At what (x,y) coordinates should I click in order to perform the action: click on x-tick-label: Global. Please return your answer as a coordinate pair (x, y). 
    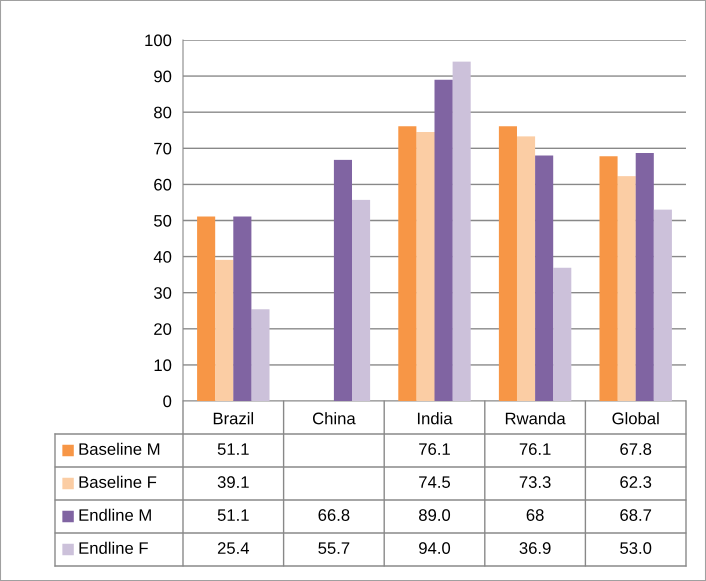
    Looking at the image, I should click on (635, 418).